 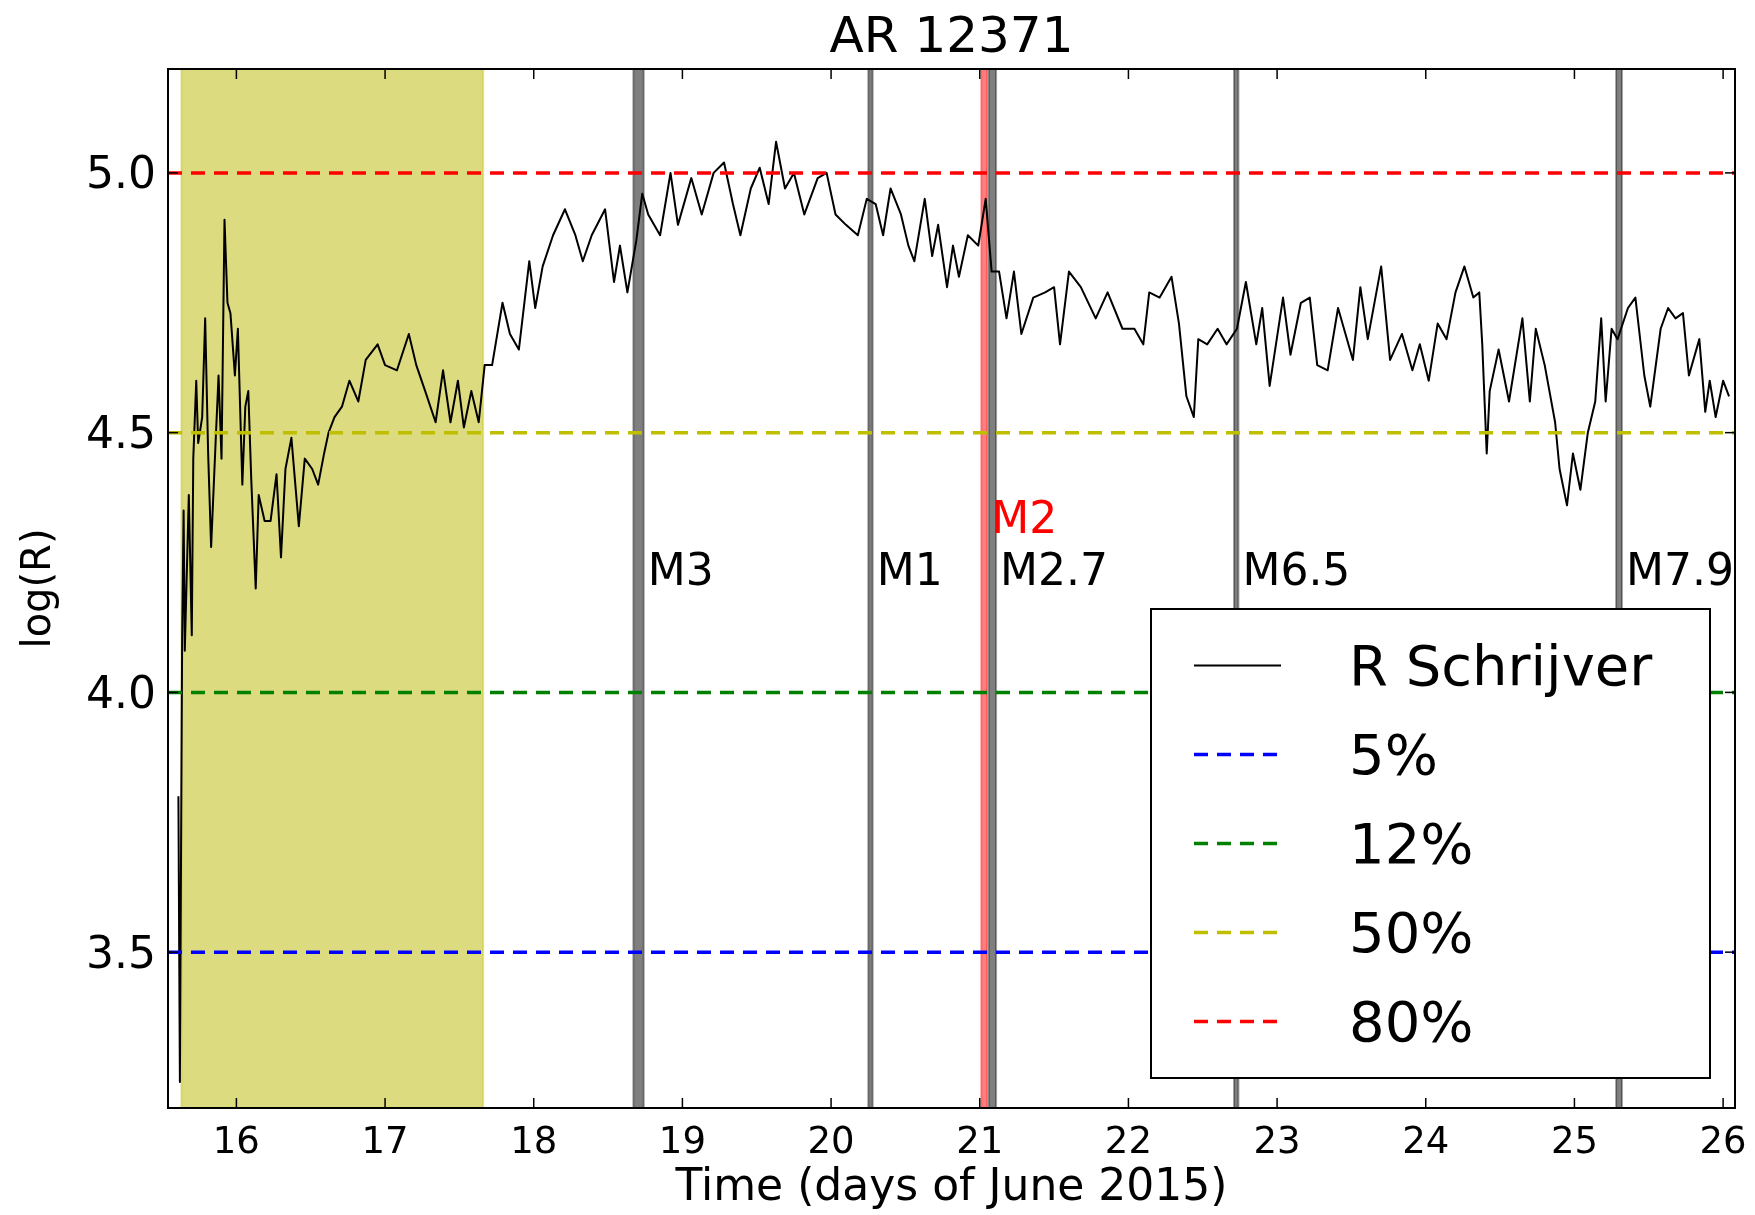 What do you see at coordinates (980, 1140) in the screenshot?
I see `x-tick-label: 21` at bounding box center [980, 1140].